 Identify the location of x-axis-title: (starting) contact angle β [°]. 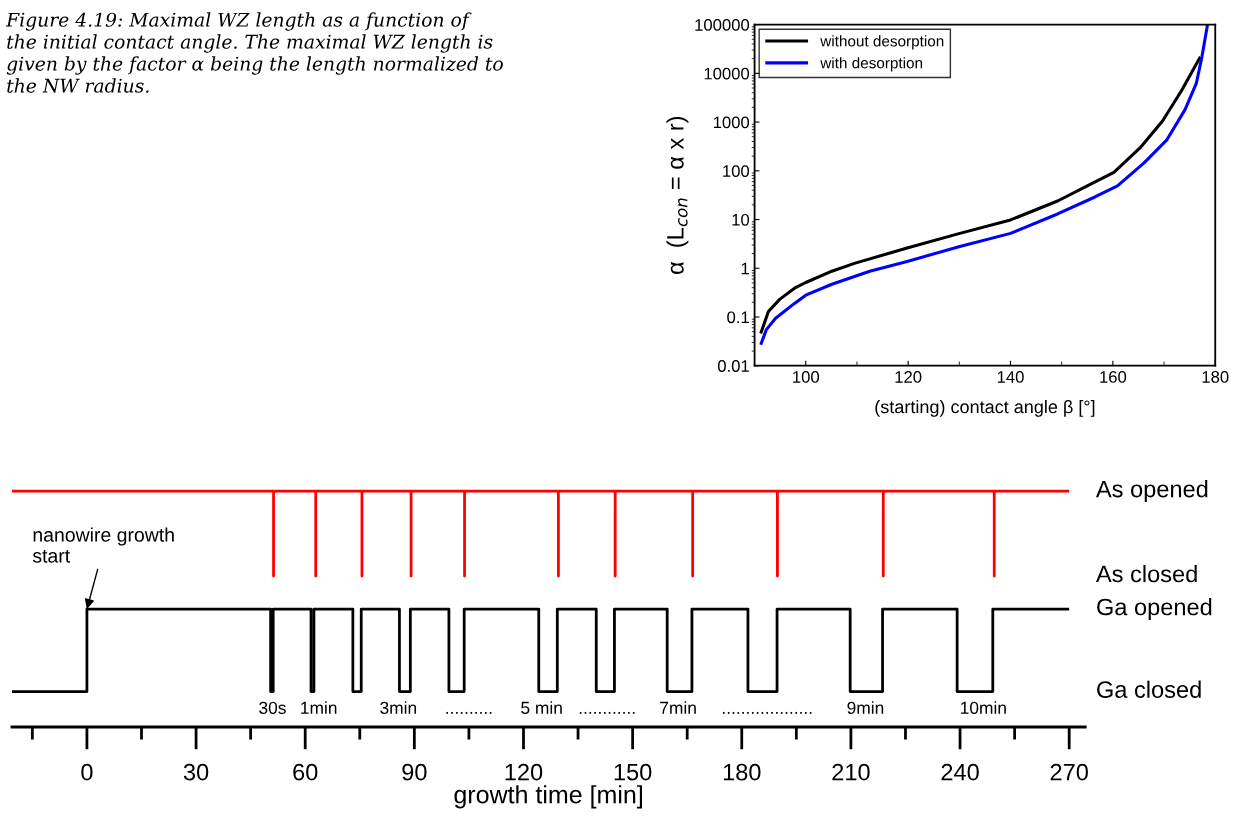
(985, 408).